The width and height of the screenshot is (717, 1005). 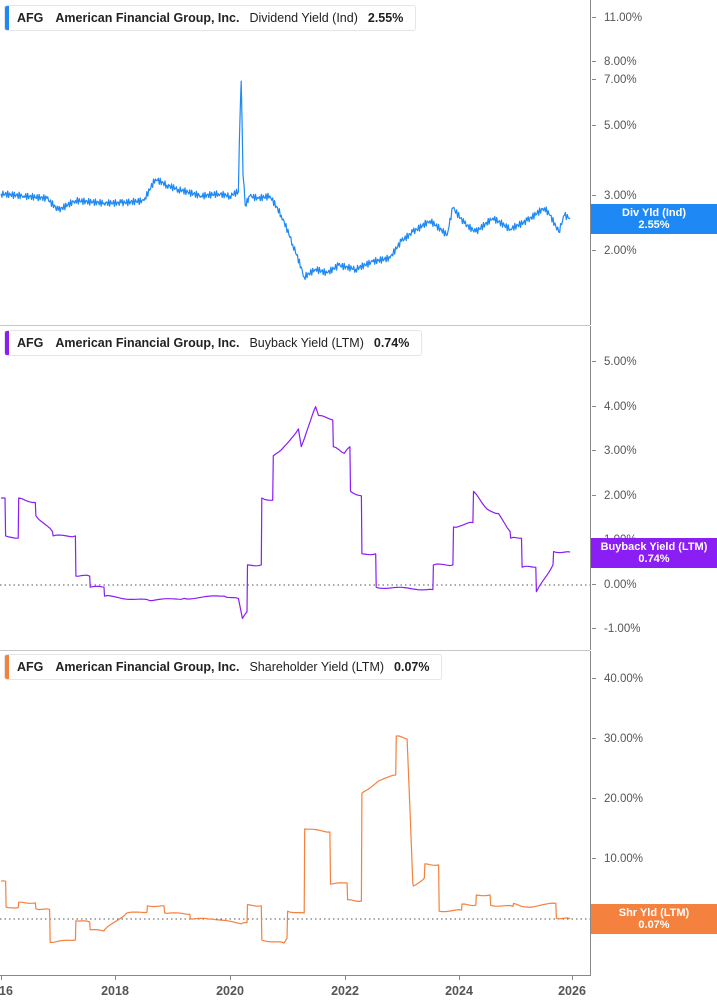 I want to click on legend-metric: Dividend Yield (Ind), so click(x=303, y=18).